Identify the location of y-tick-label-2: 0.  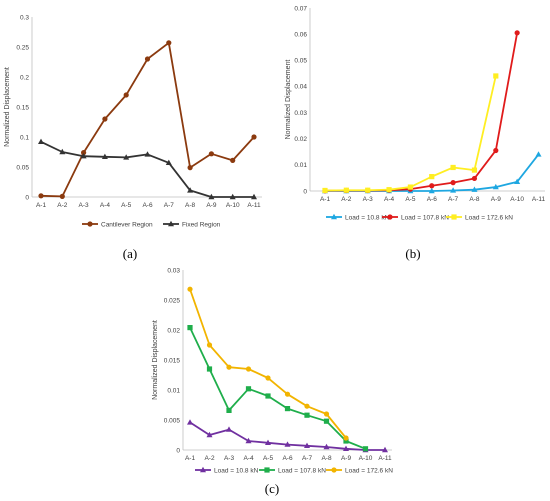
(178, 450).